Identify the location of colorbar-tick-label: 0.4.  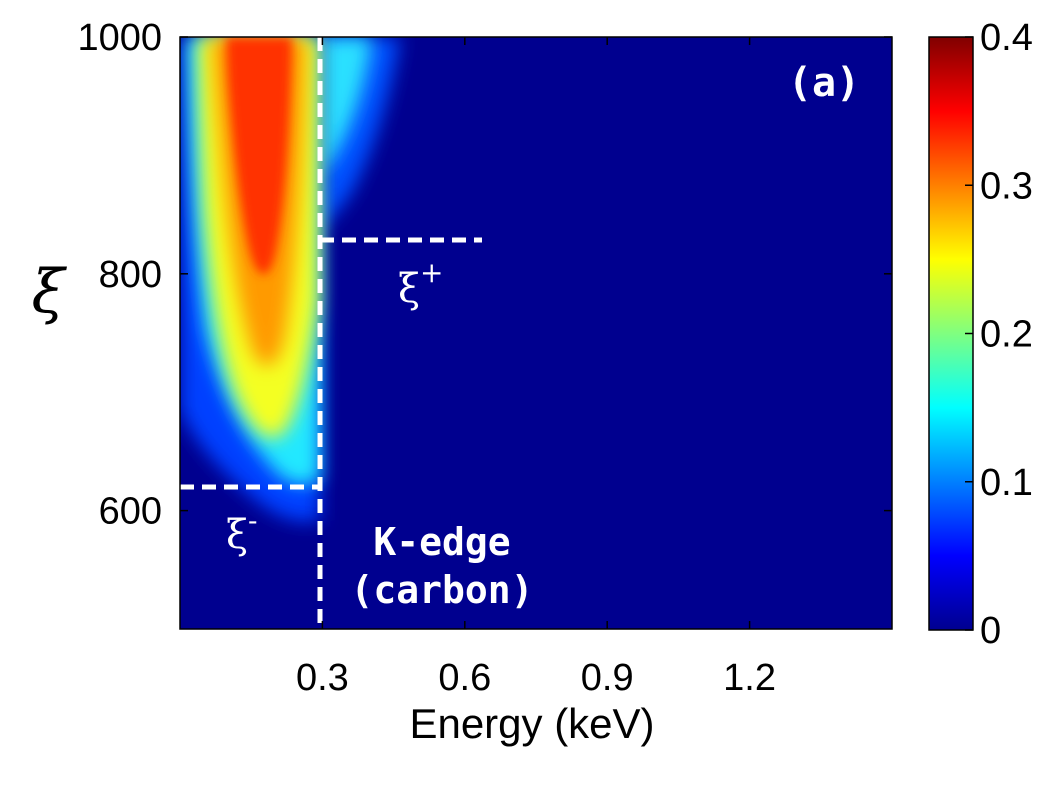
(1006, 38).